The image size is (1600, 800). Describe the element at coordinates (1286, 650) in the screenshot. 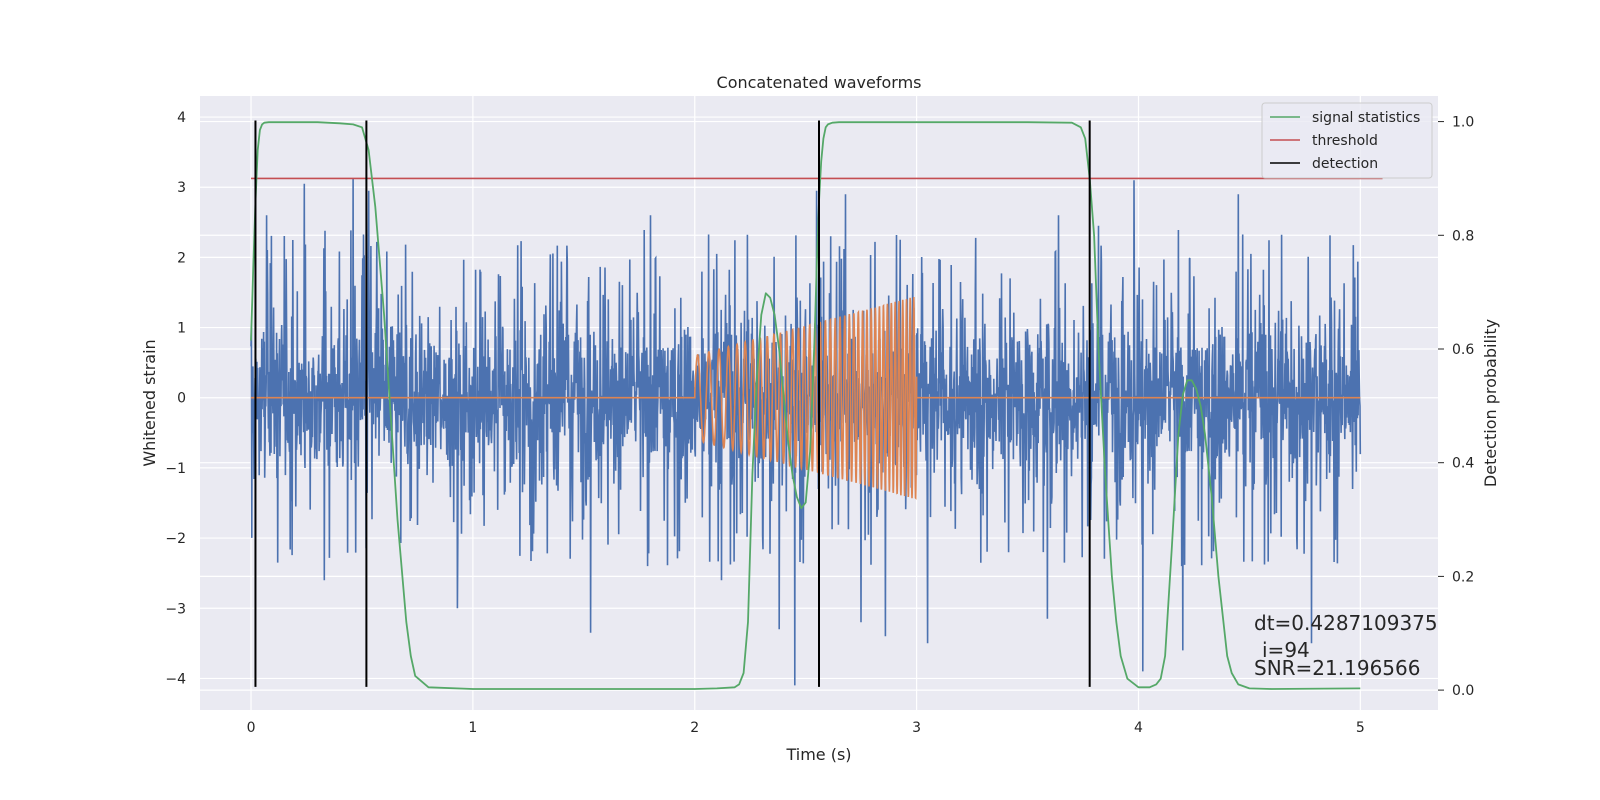

I see `annotation-i: i=94` at that location.